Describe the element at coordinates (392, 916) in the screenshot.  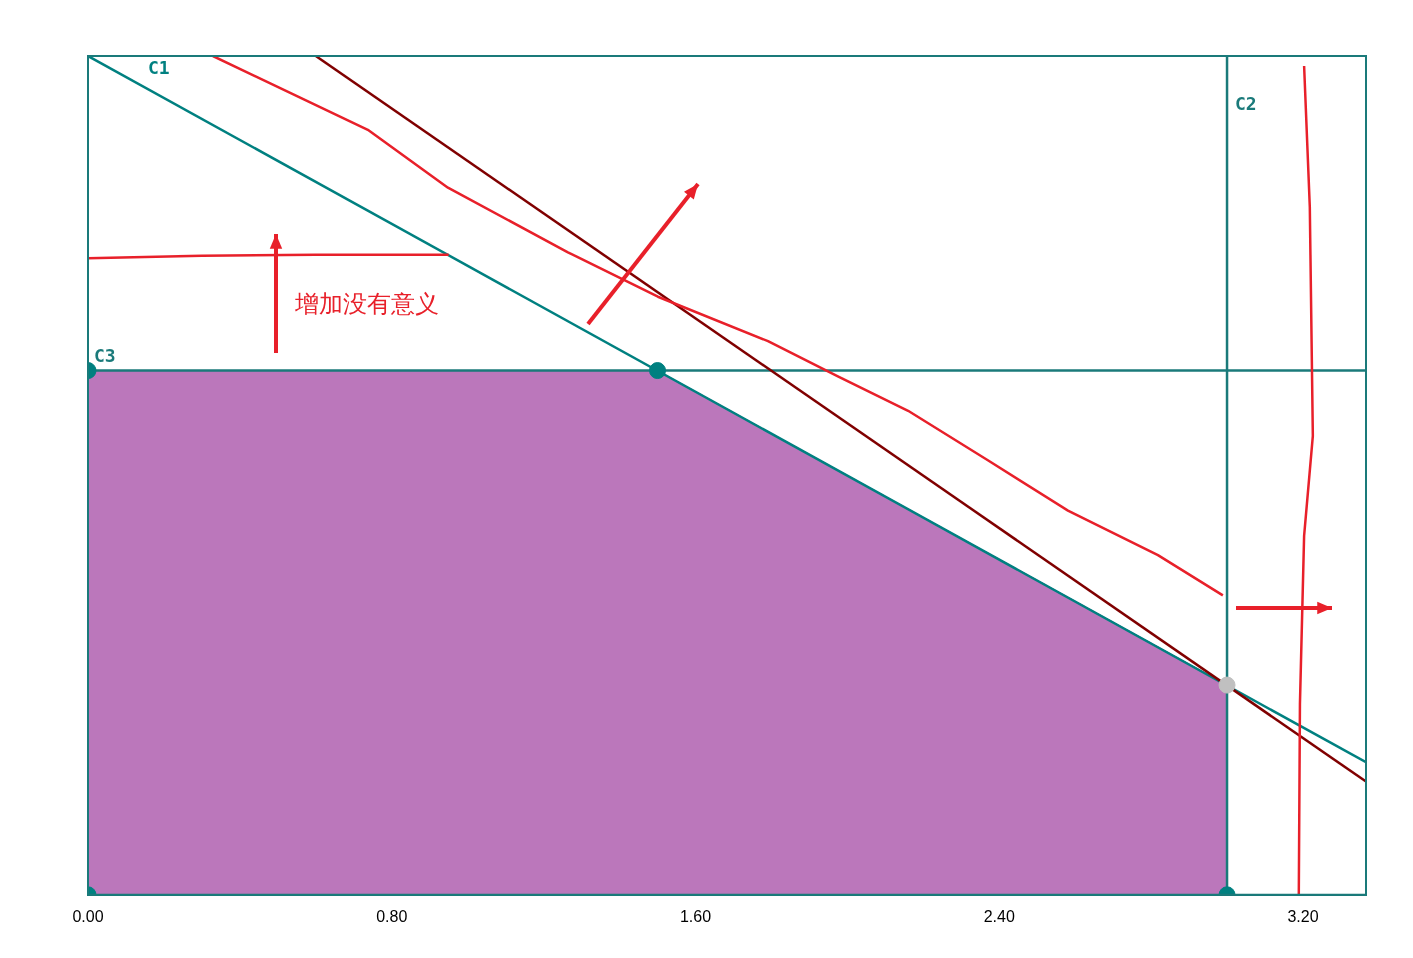
I see `x-tick-label: 0.80` at that location.